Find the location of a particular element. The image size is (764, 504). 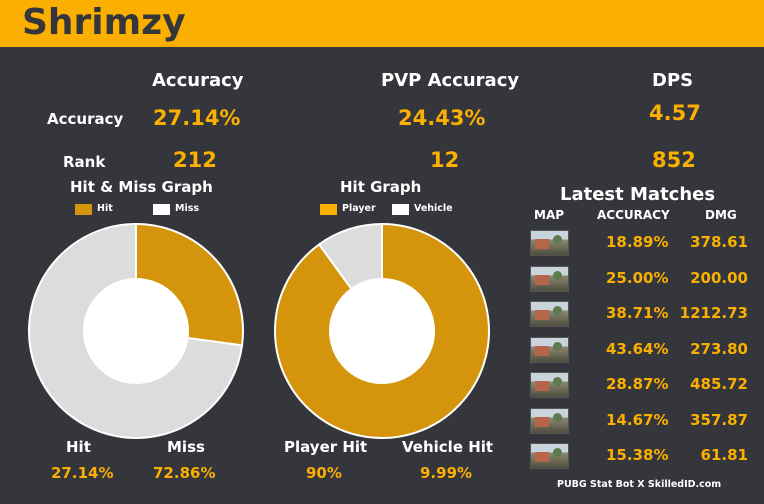

legend-player-swatch is located at coordinates (328, 209).